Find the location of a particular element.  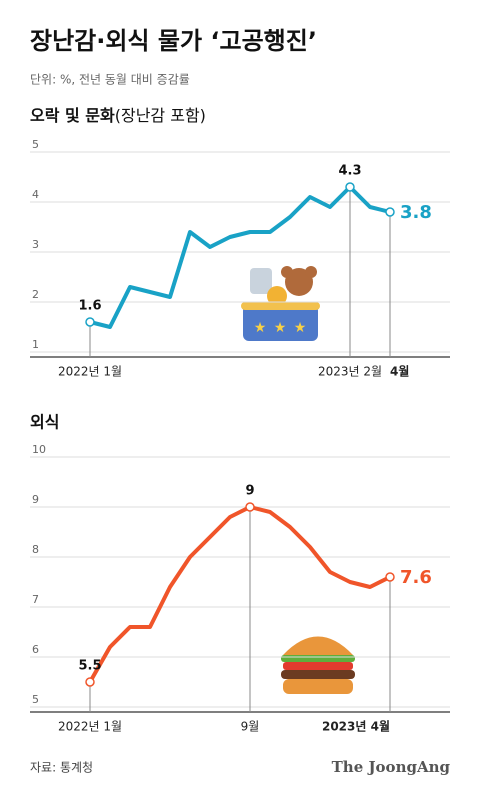

burger-icon is located at coordinates (318, 665).